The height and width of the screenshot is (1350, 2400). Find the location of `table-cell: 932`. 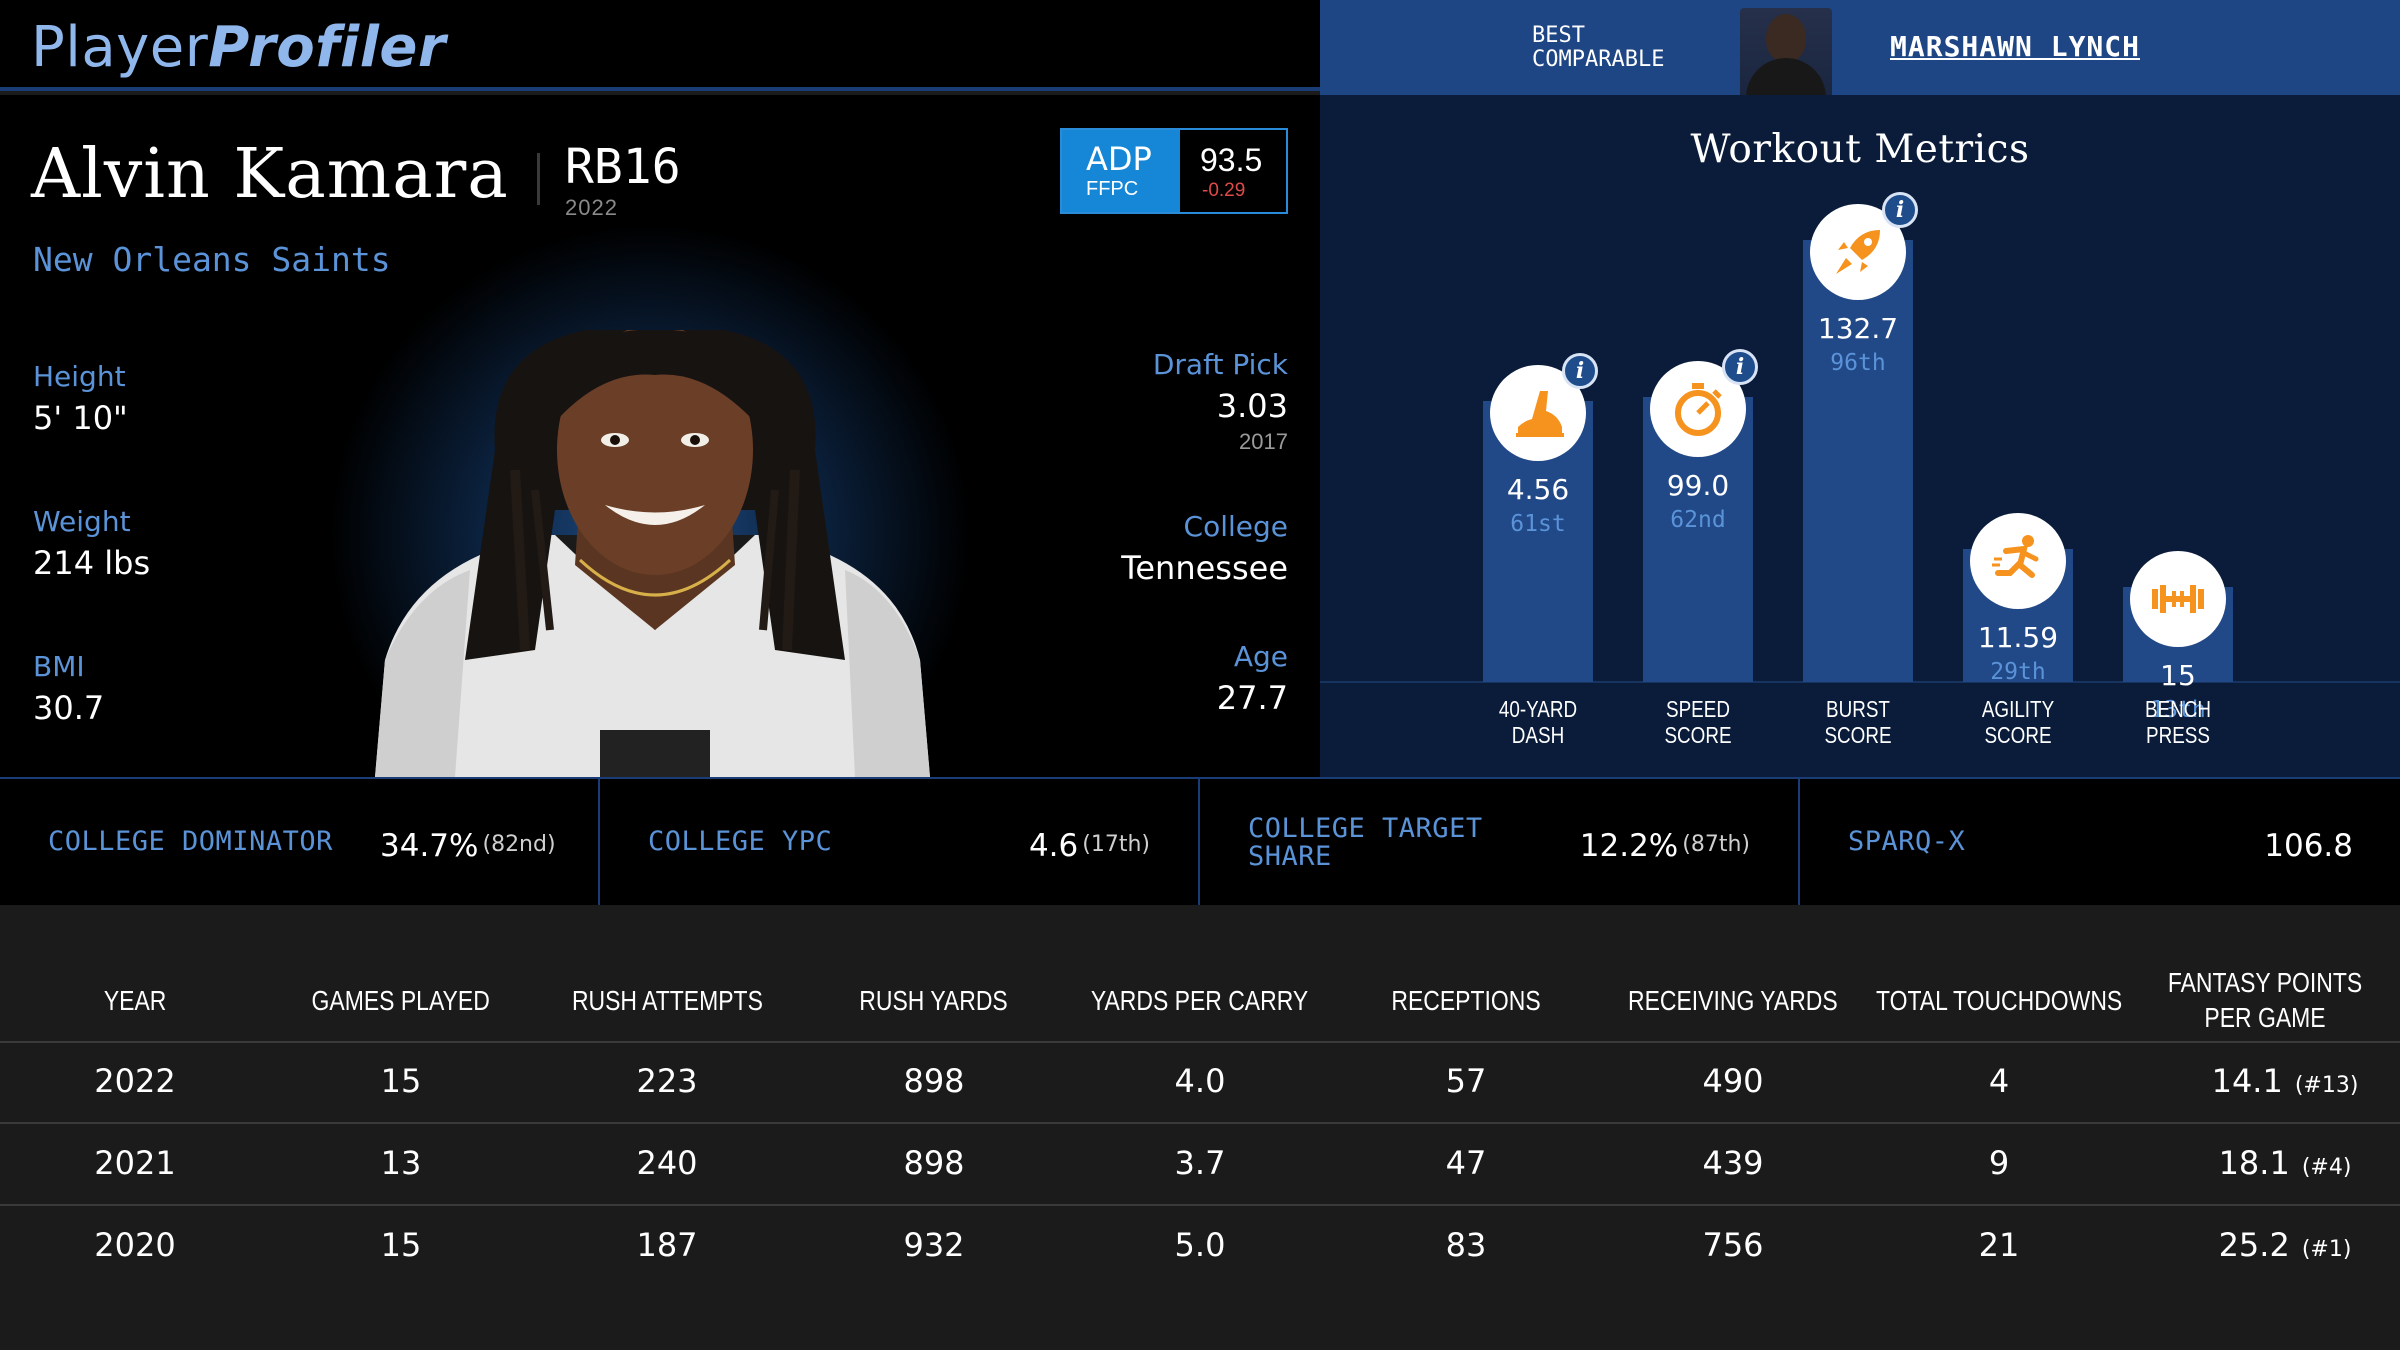

table-cell: 932 is located at coordinates (934, 1245).